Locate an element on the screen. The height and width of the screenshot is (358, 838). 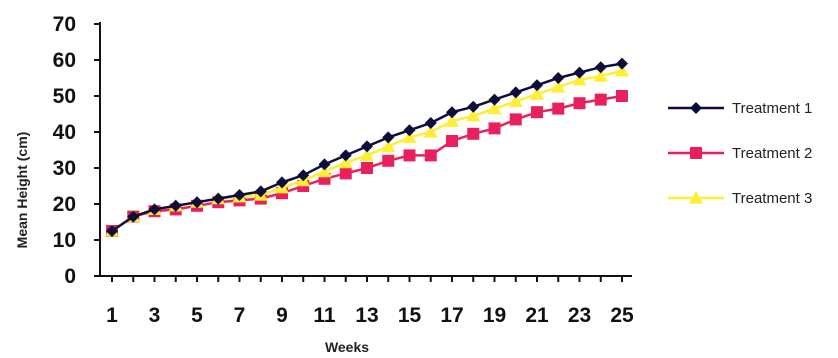
x-axis-label: Weeks is located at coordinates (347, 347).